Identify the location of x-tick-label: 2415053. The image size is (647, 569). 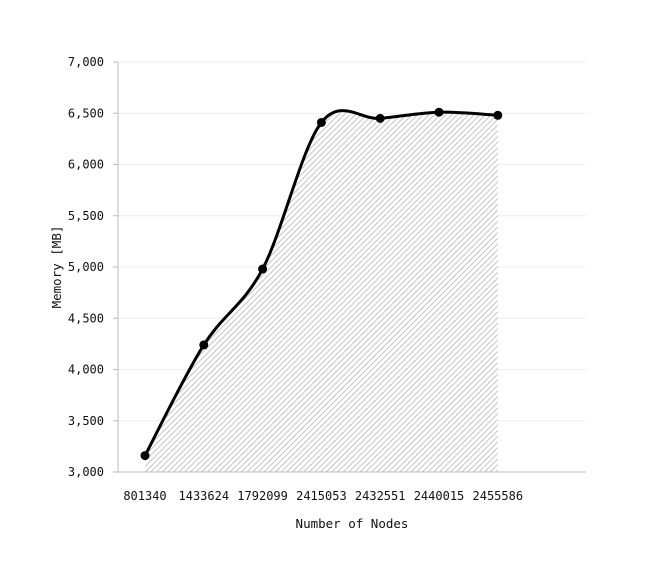
(321, 496).